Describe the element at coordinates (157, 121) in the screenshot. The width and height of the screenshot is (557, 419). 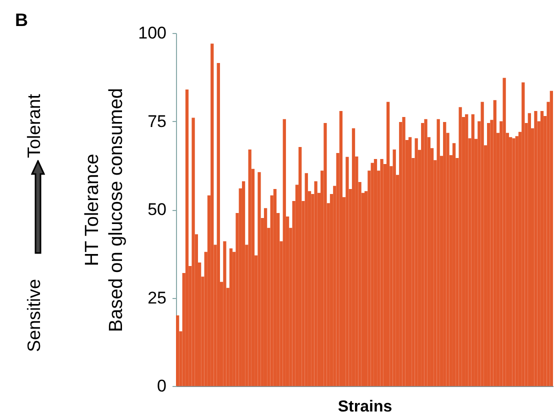
I see `y-tick-label: 75` at that location.